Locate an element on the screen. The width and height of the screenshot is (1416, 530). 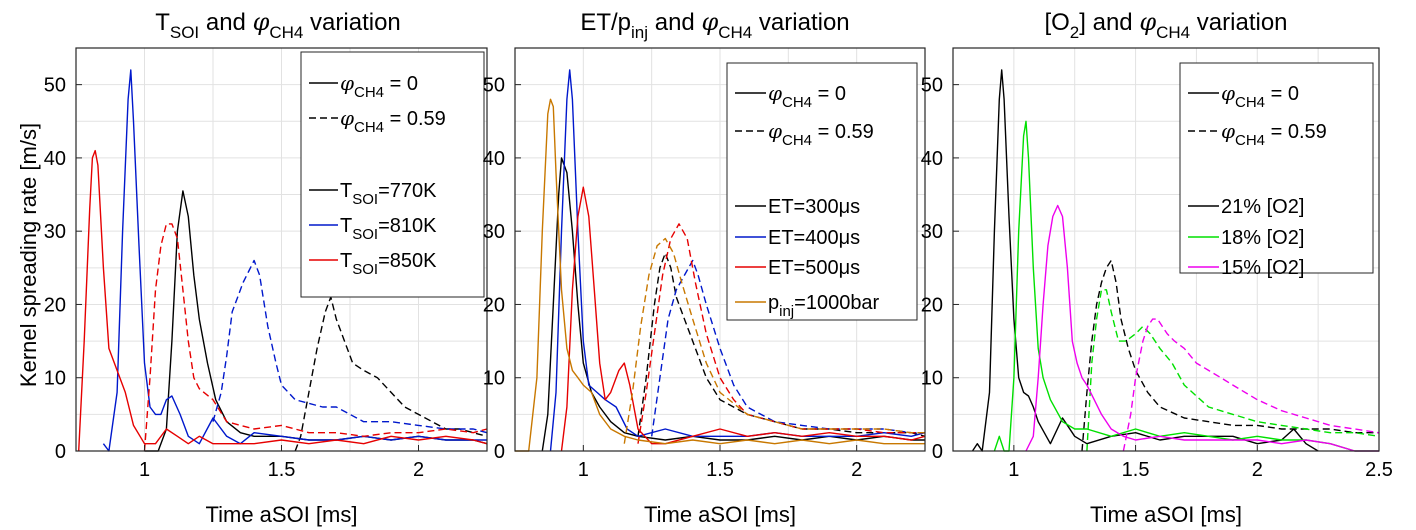
series-line-p-inj-1000bar-dashed is located at coordinates (774, 340).